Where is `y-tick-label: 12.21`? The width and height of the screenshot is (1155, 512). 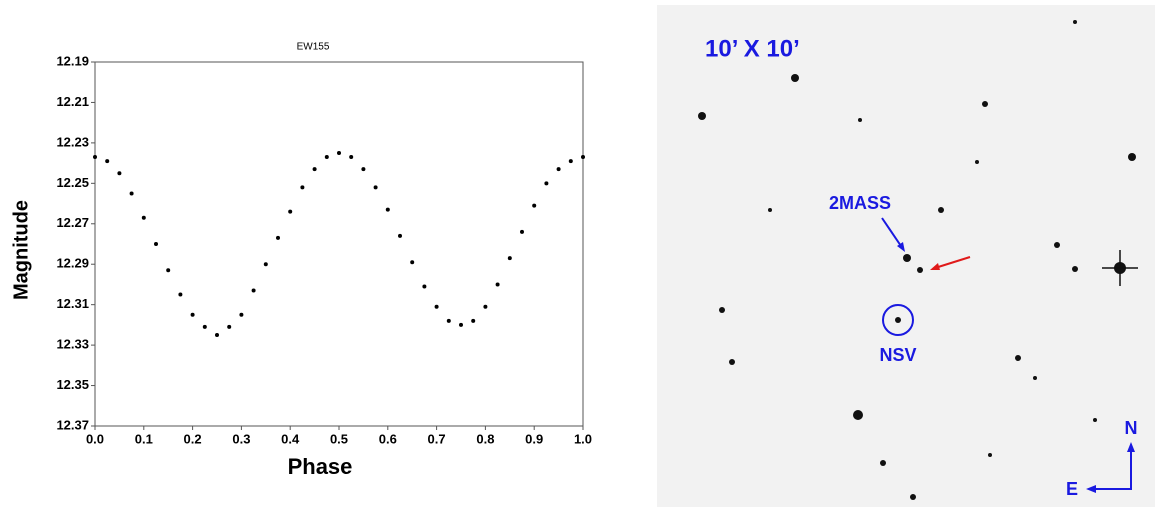
y-tick-label: 12.21 is located at coordinates (72, 101).